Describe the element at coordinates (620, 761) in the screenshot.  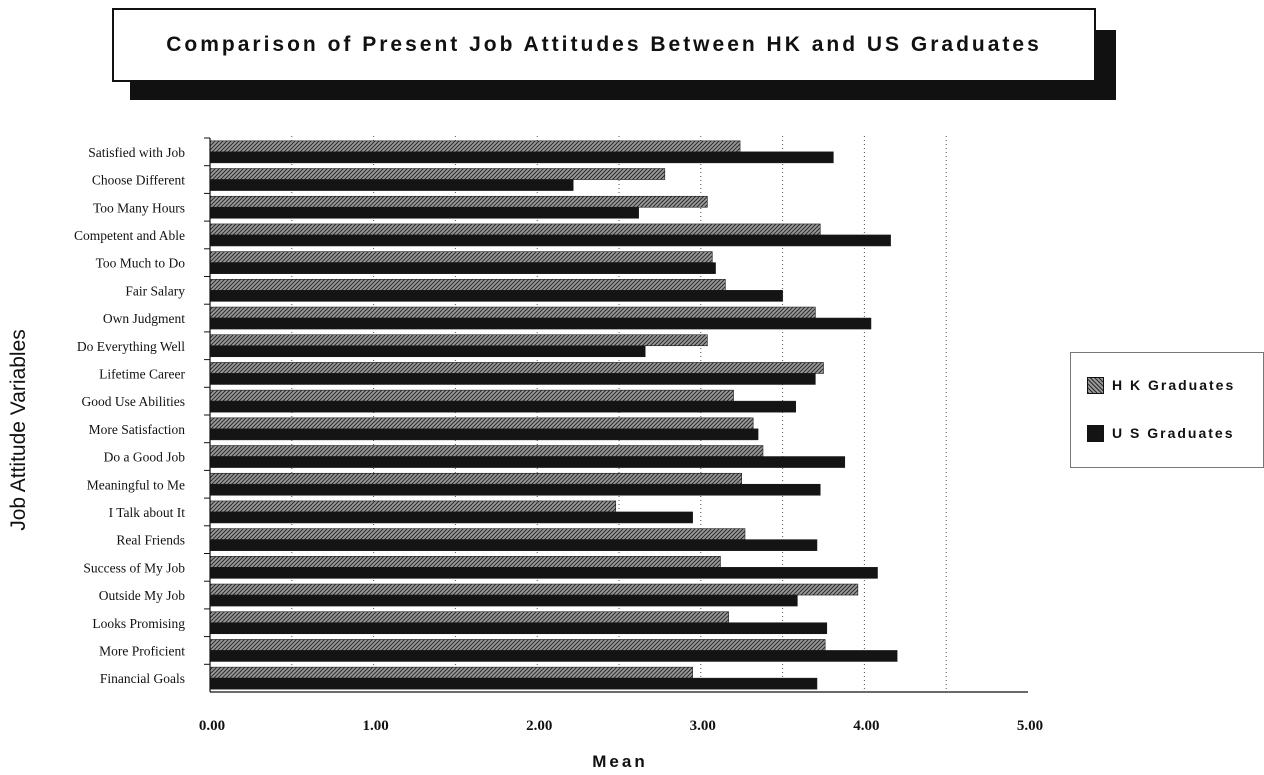
I see `x-axis-title: Mean` at that location.